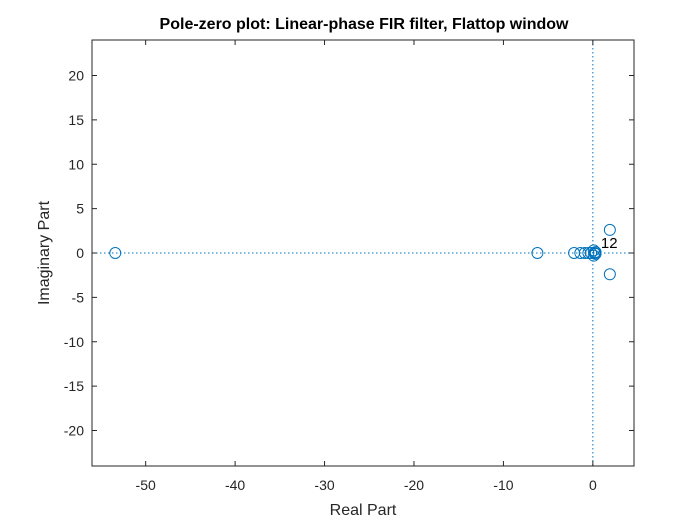  I want to click on y-tick-label: -10, so click(74, 342).